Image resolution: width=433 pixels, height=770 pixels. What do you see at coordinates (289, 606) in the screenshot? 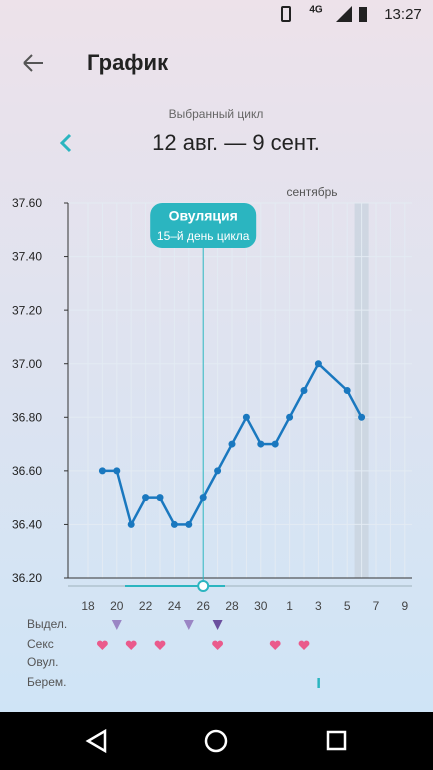
I see `x-tick-label: 1` at bounding box center [289, 606].